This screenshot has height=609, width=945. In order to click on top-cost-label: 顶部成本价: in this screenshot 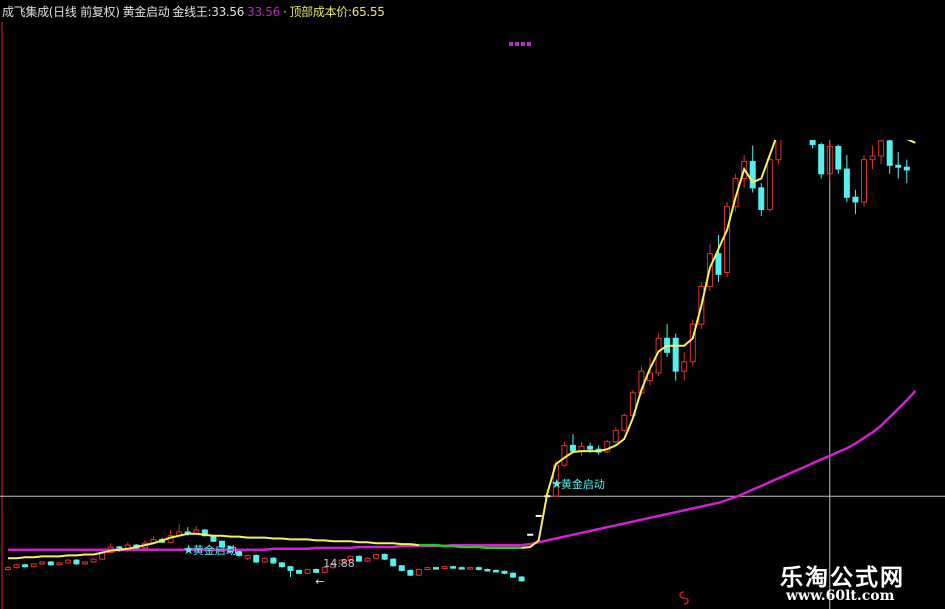, I will do `click(320, 12)`.